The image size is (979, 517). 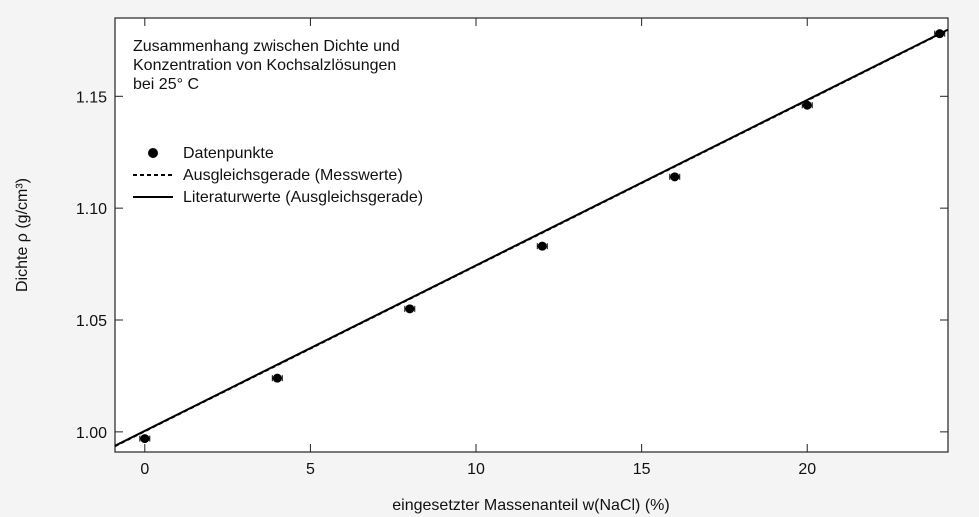 What do you see at coordinates (144, 469) in the screenshot?
I see `x-tick-label: 0` at bounding box center [144, 469].